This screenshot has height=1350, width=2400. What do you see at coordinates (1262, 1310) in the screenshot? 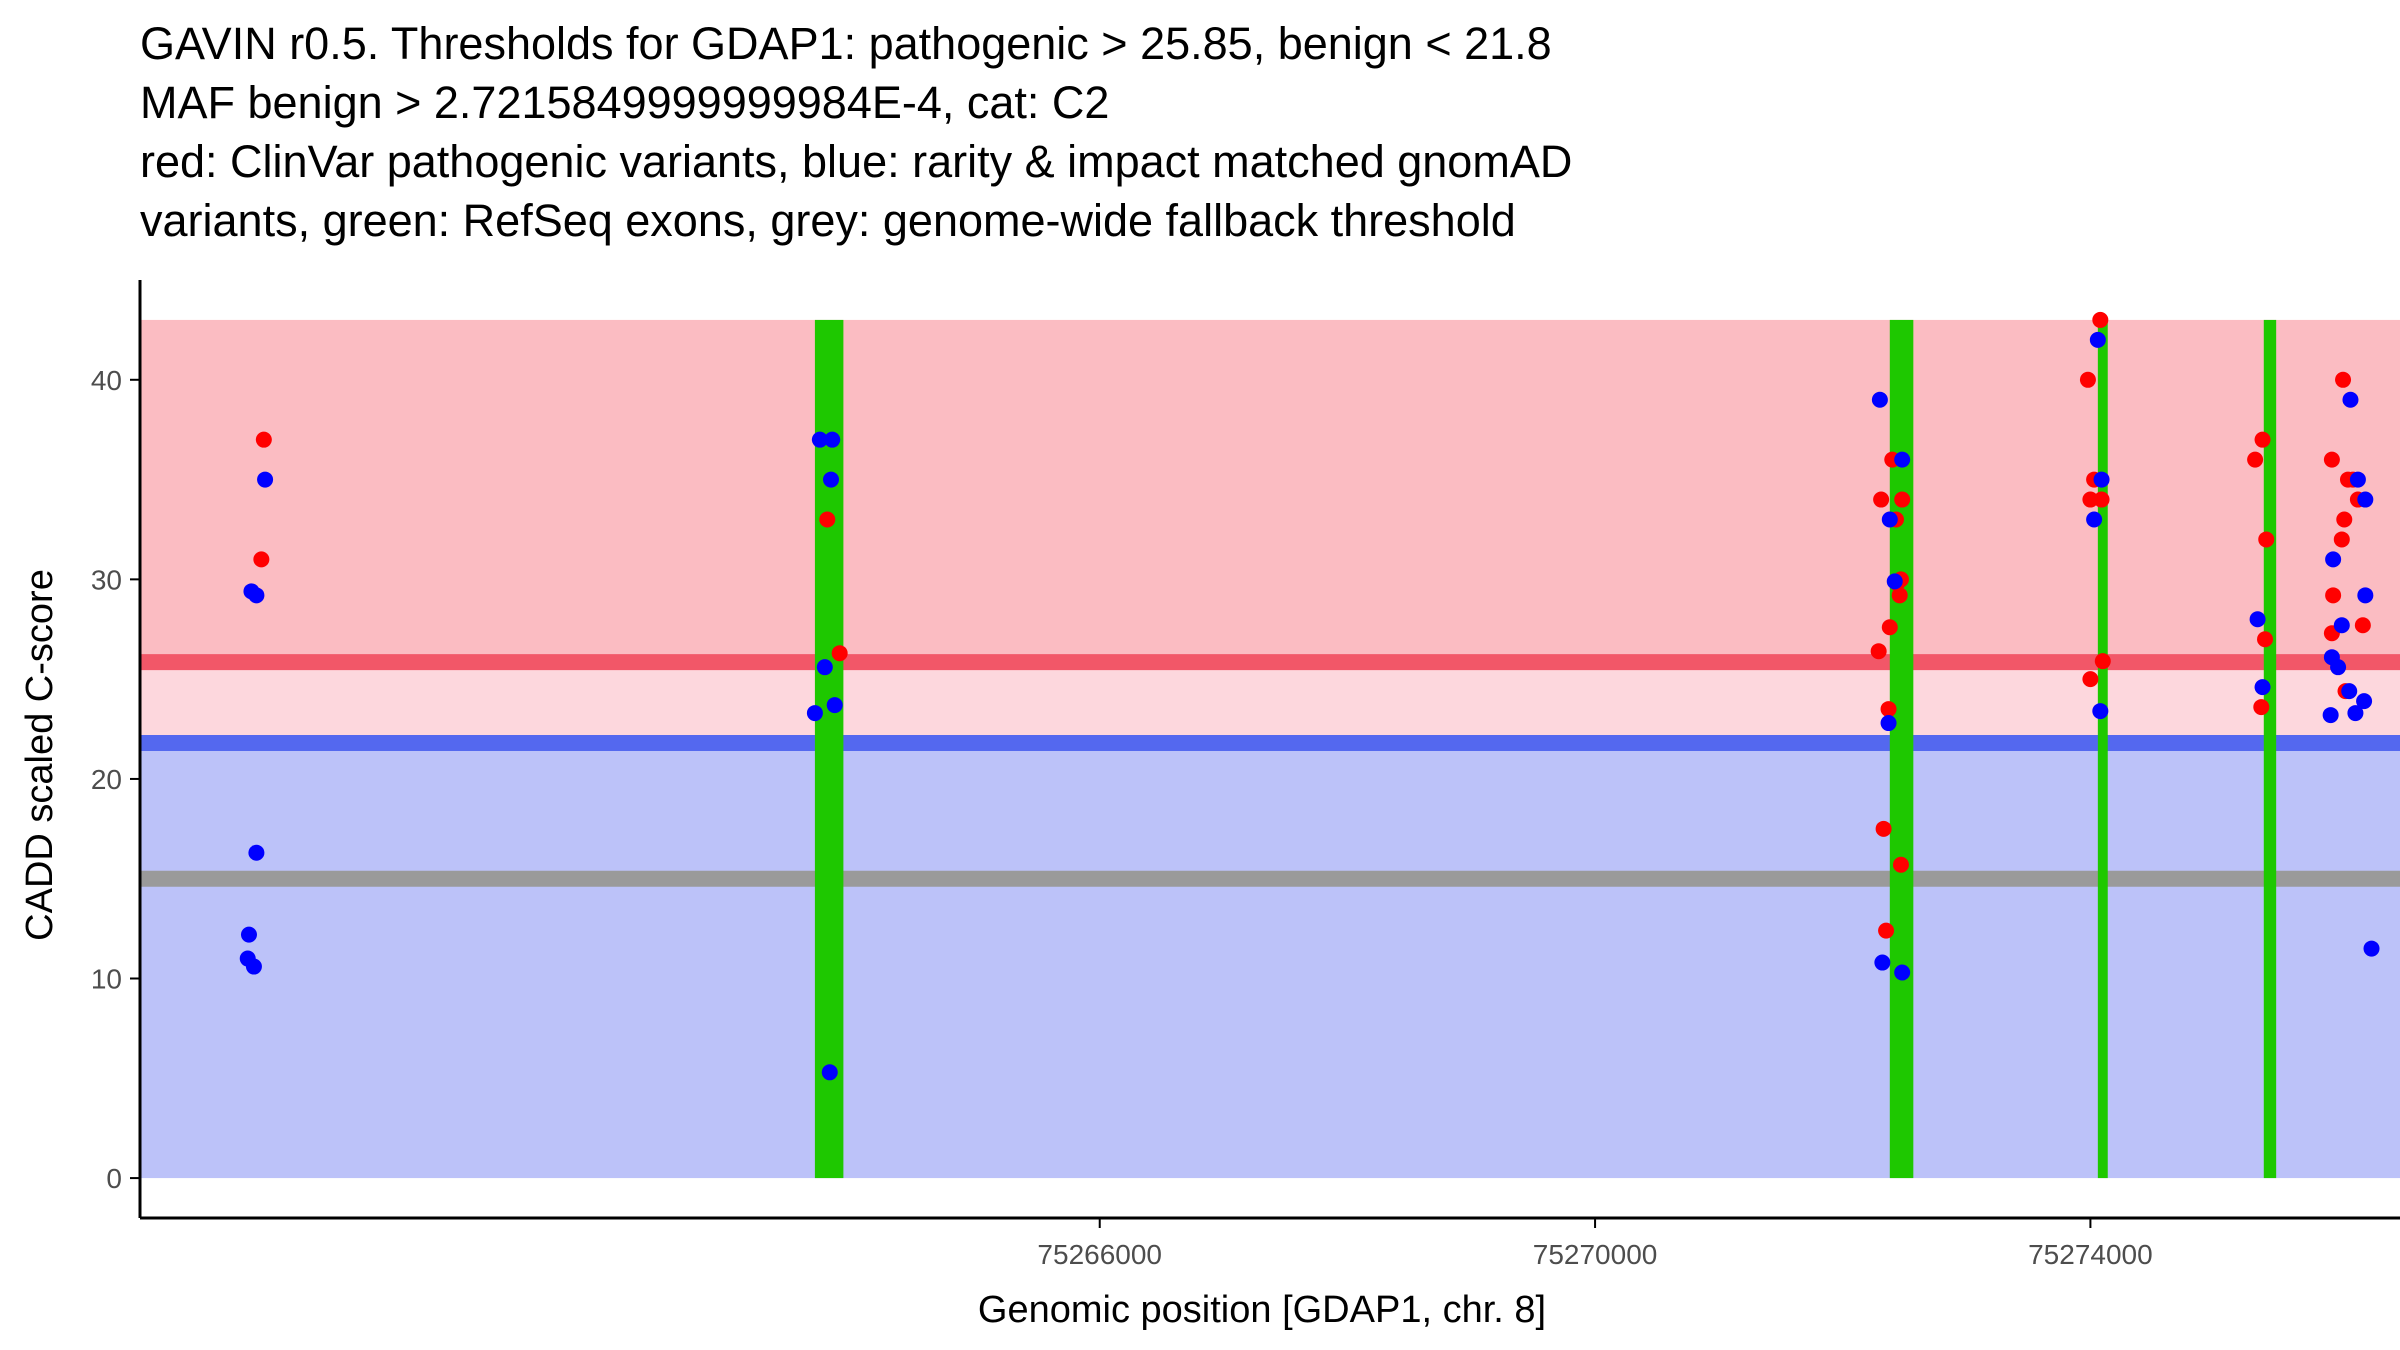
I see `x-axis-title: Genomic position [GDAP1, chr. 8]` at bounding box center [1262, 1310].